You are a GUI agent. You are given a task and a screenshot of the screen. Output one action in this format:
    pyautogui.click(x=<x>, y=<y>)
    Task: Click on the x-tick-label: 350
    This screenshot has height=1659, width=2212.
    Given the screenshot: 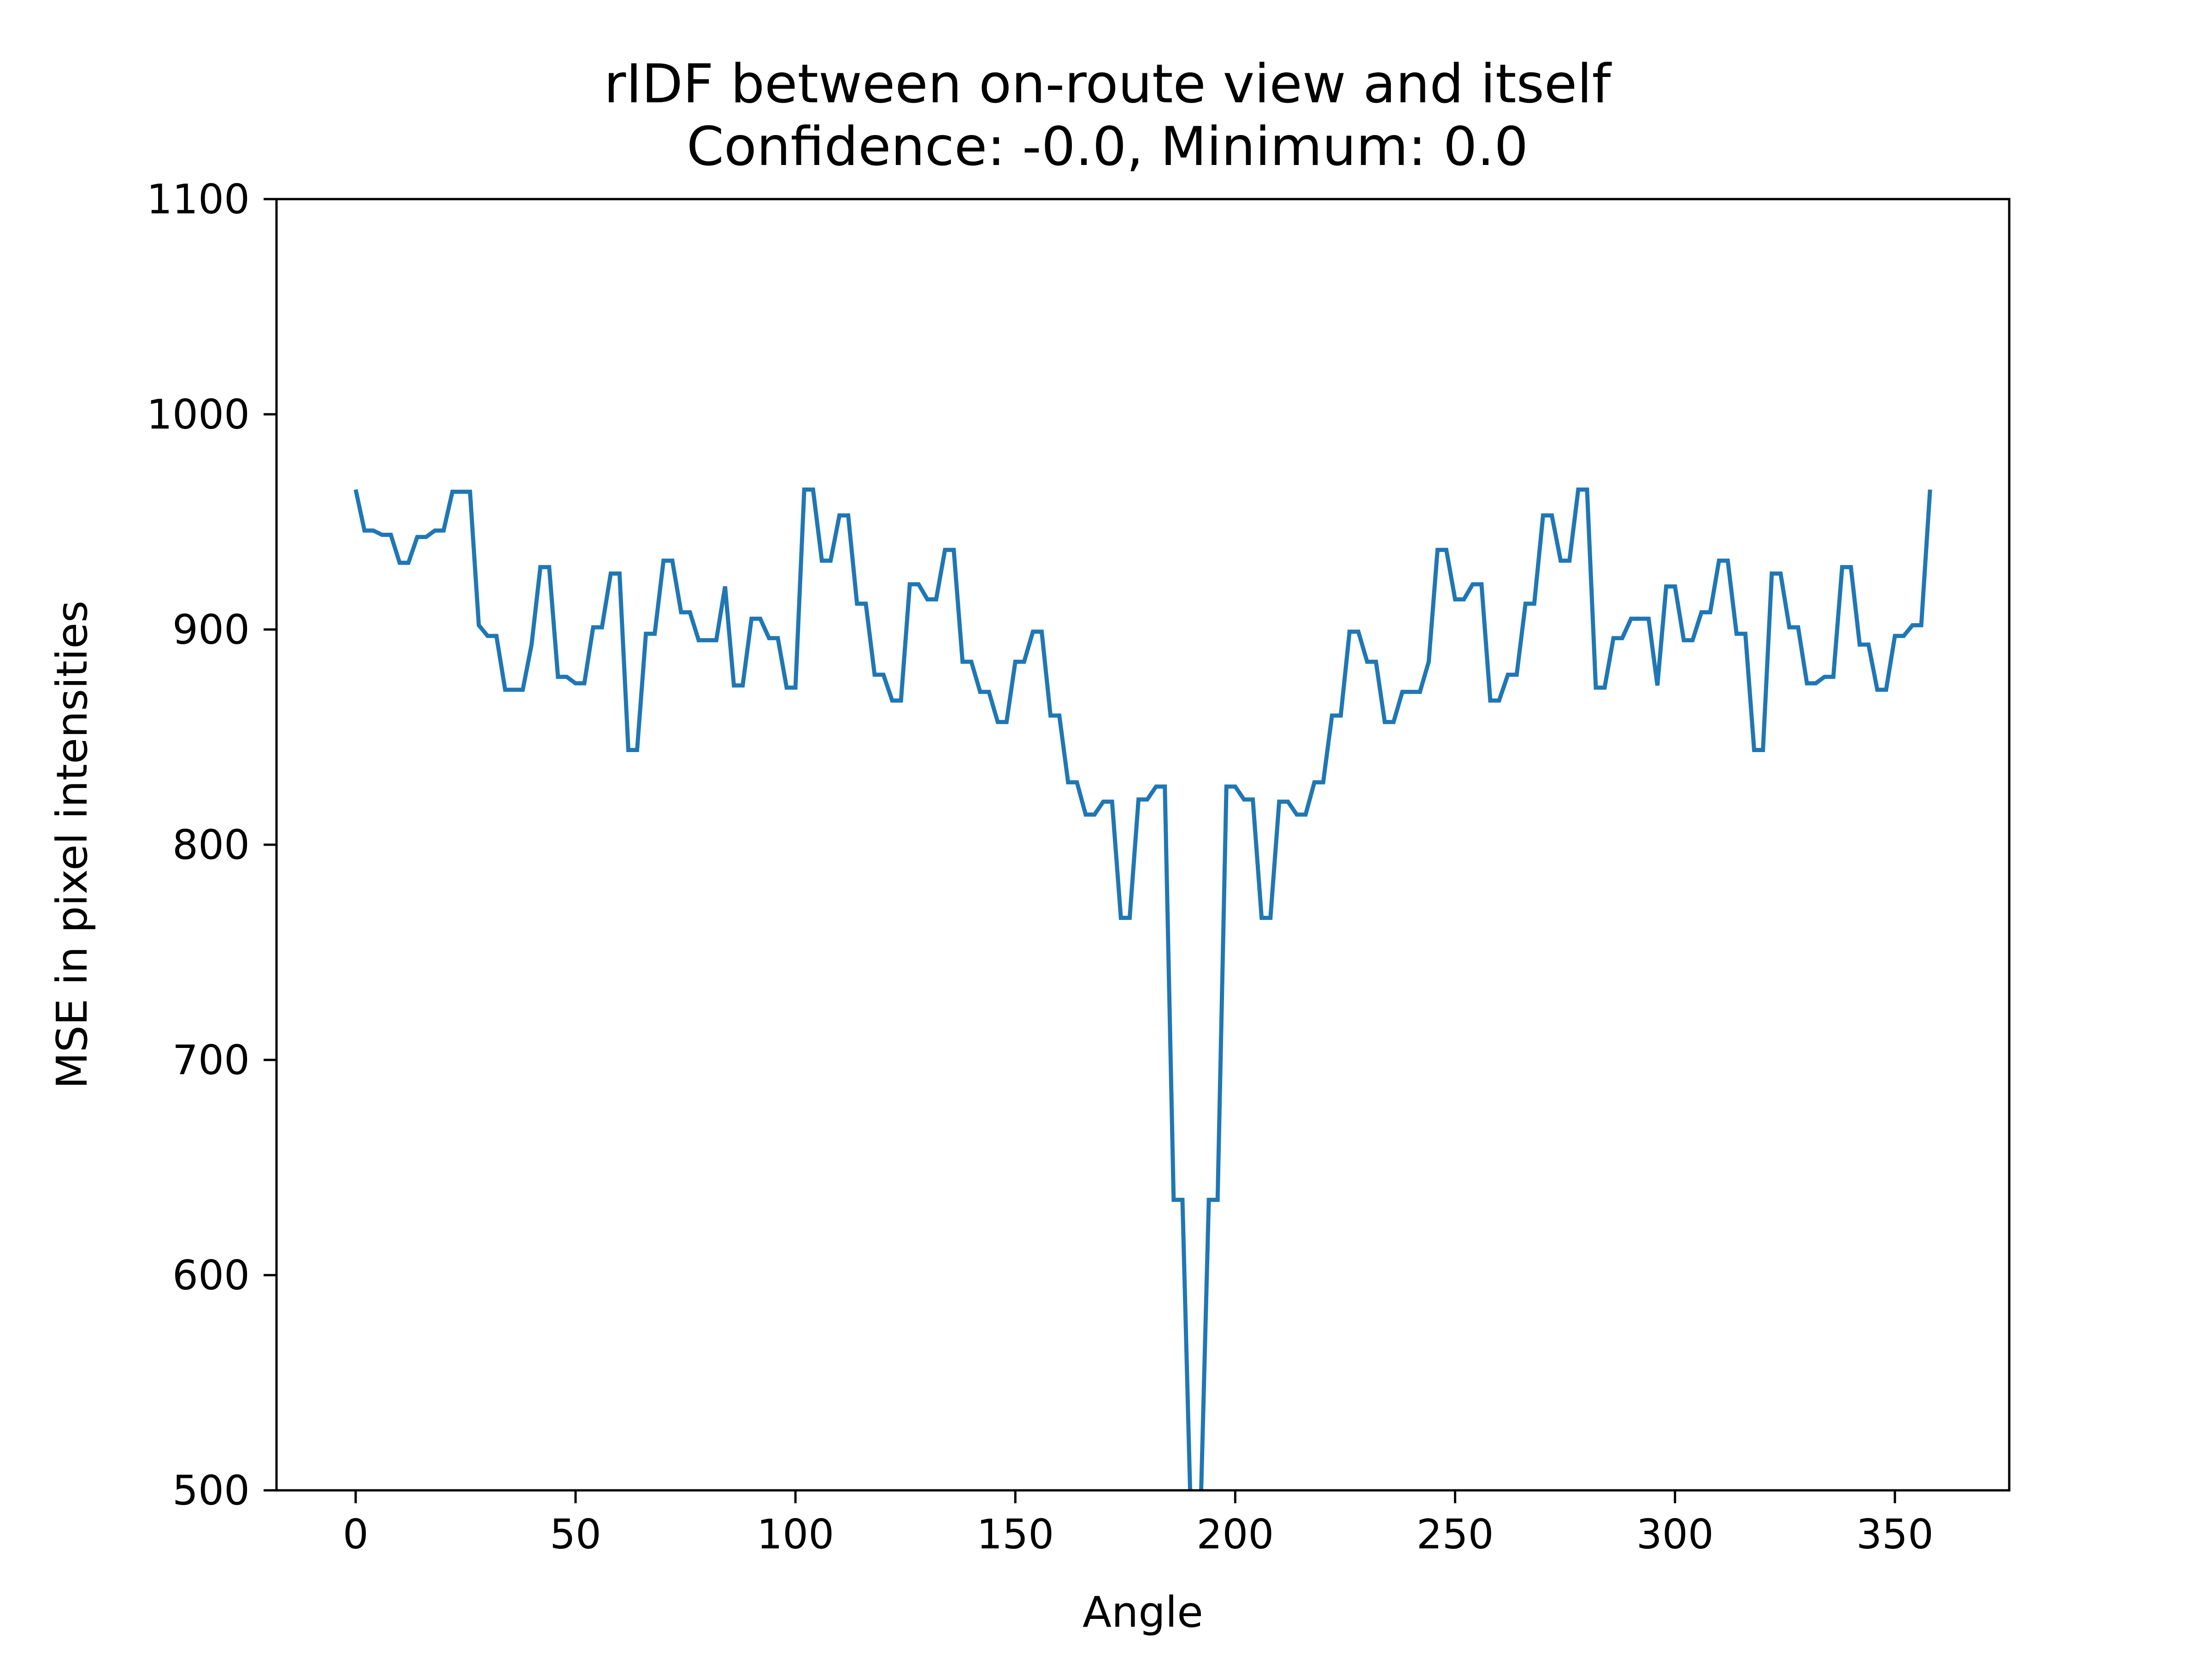 What is the action you would take?
    pyautogui.click(x=1895, y=1534)
    